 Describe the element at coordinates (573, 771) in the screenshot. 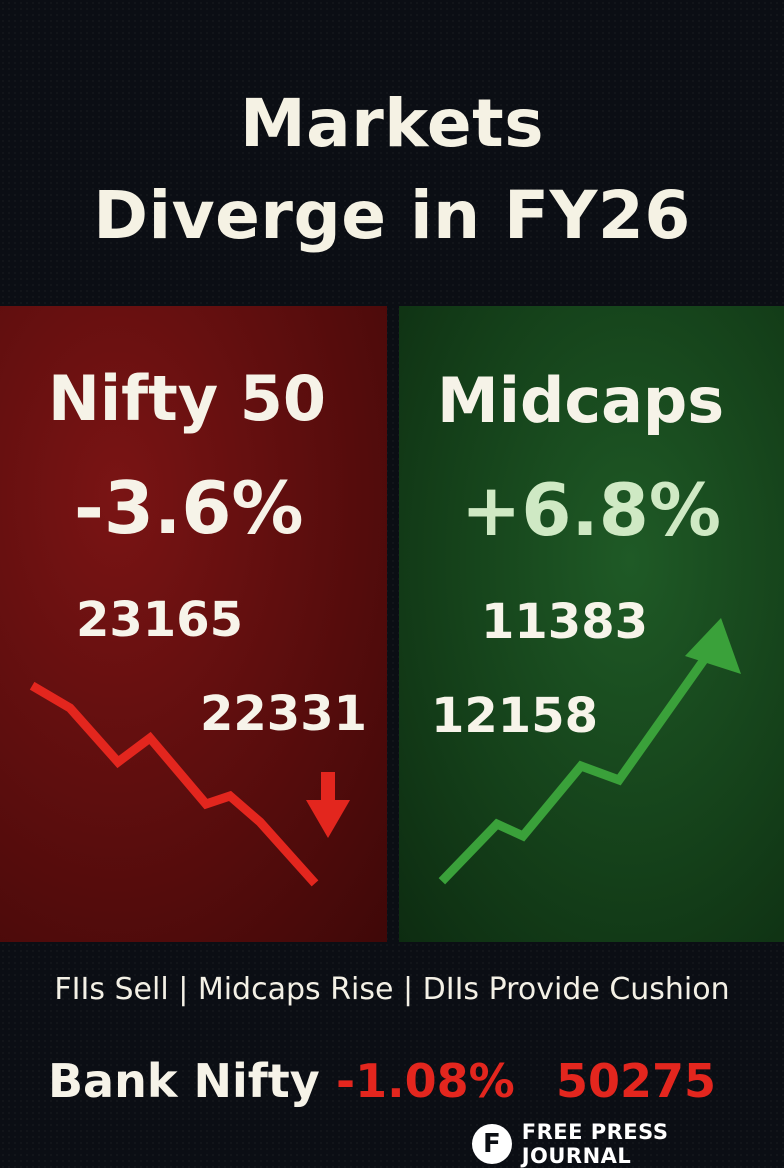

I see `midcaps-trend-line` at that location.